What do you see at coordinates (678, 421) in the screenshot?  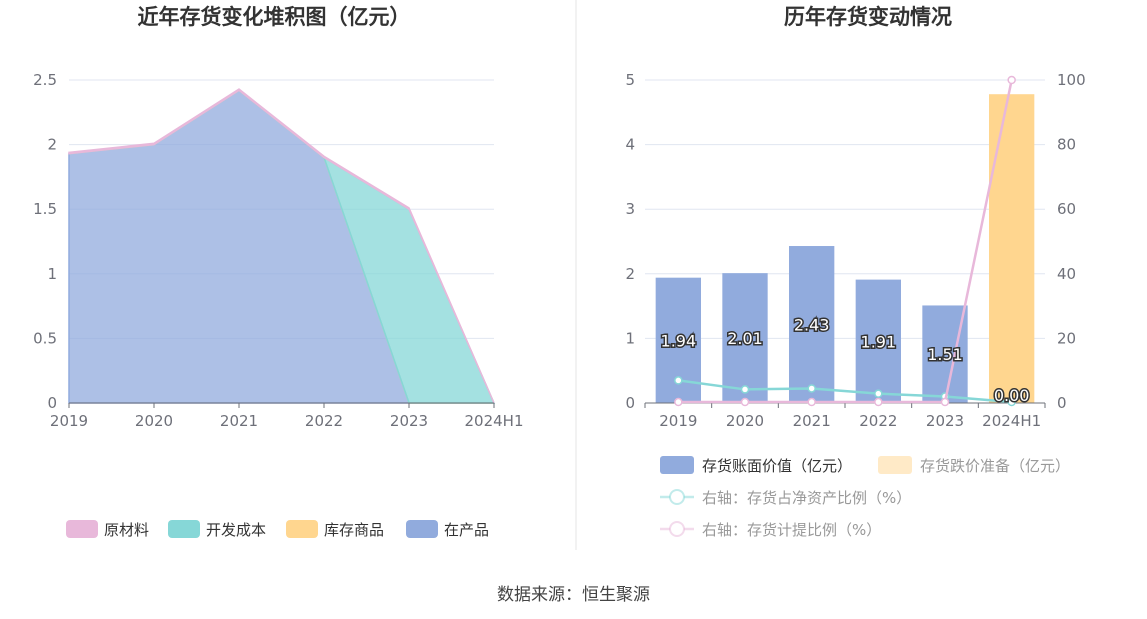 I see `right-x-tick-label: 2019` at bounding box center [678, 421].